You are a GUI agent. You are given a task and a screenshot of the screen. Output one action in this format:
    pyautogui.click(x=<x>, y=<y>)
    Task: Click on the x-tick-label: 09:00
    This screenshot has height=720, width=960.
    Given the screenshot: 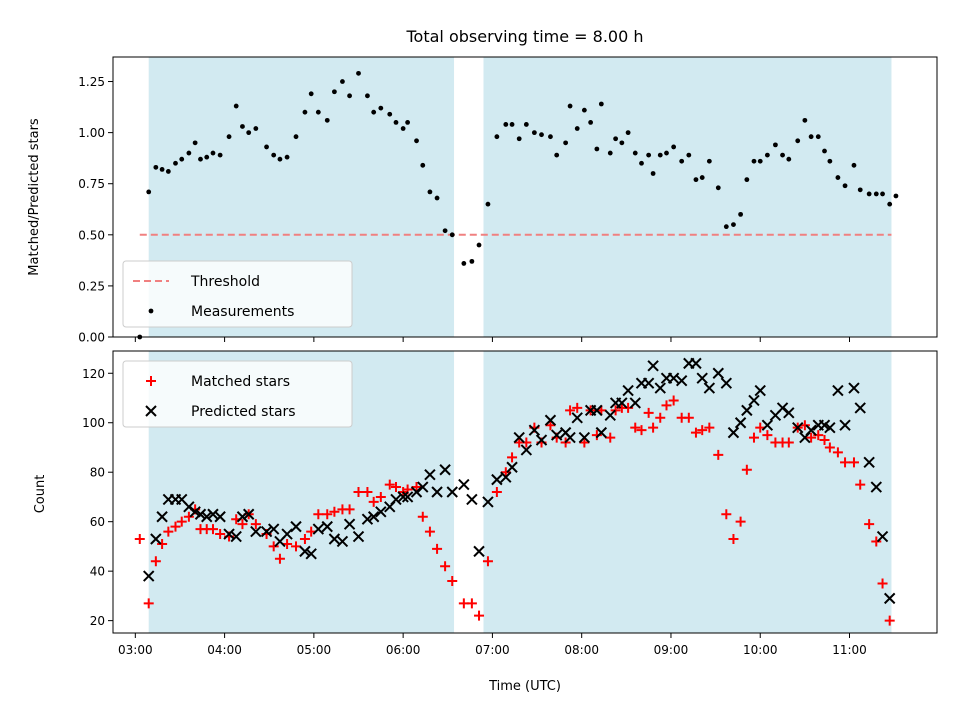 What is the action you would take?
    pyautogui.click(x=671, y=650)
    